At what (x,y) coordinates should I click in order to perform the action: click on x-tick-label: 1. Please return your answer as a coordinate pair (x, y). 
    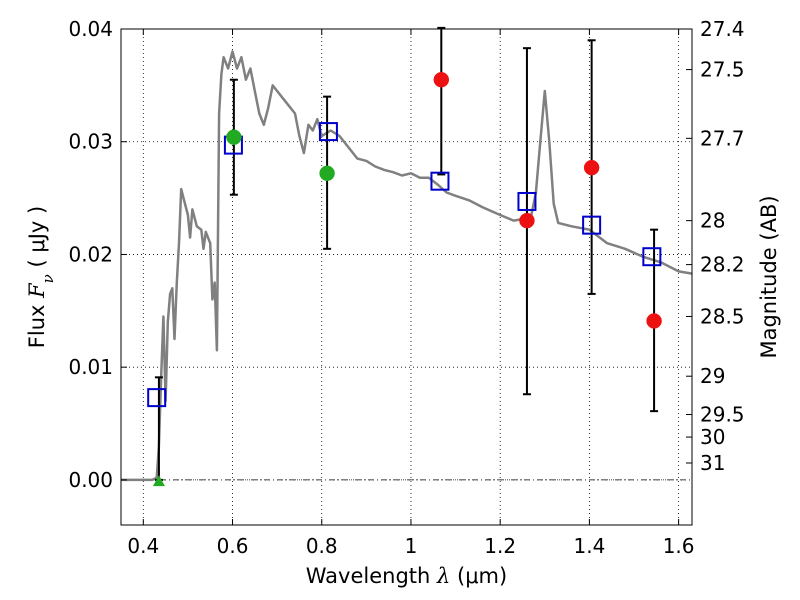
    Looking at the image, I should click on (411, 546).